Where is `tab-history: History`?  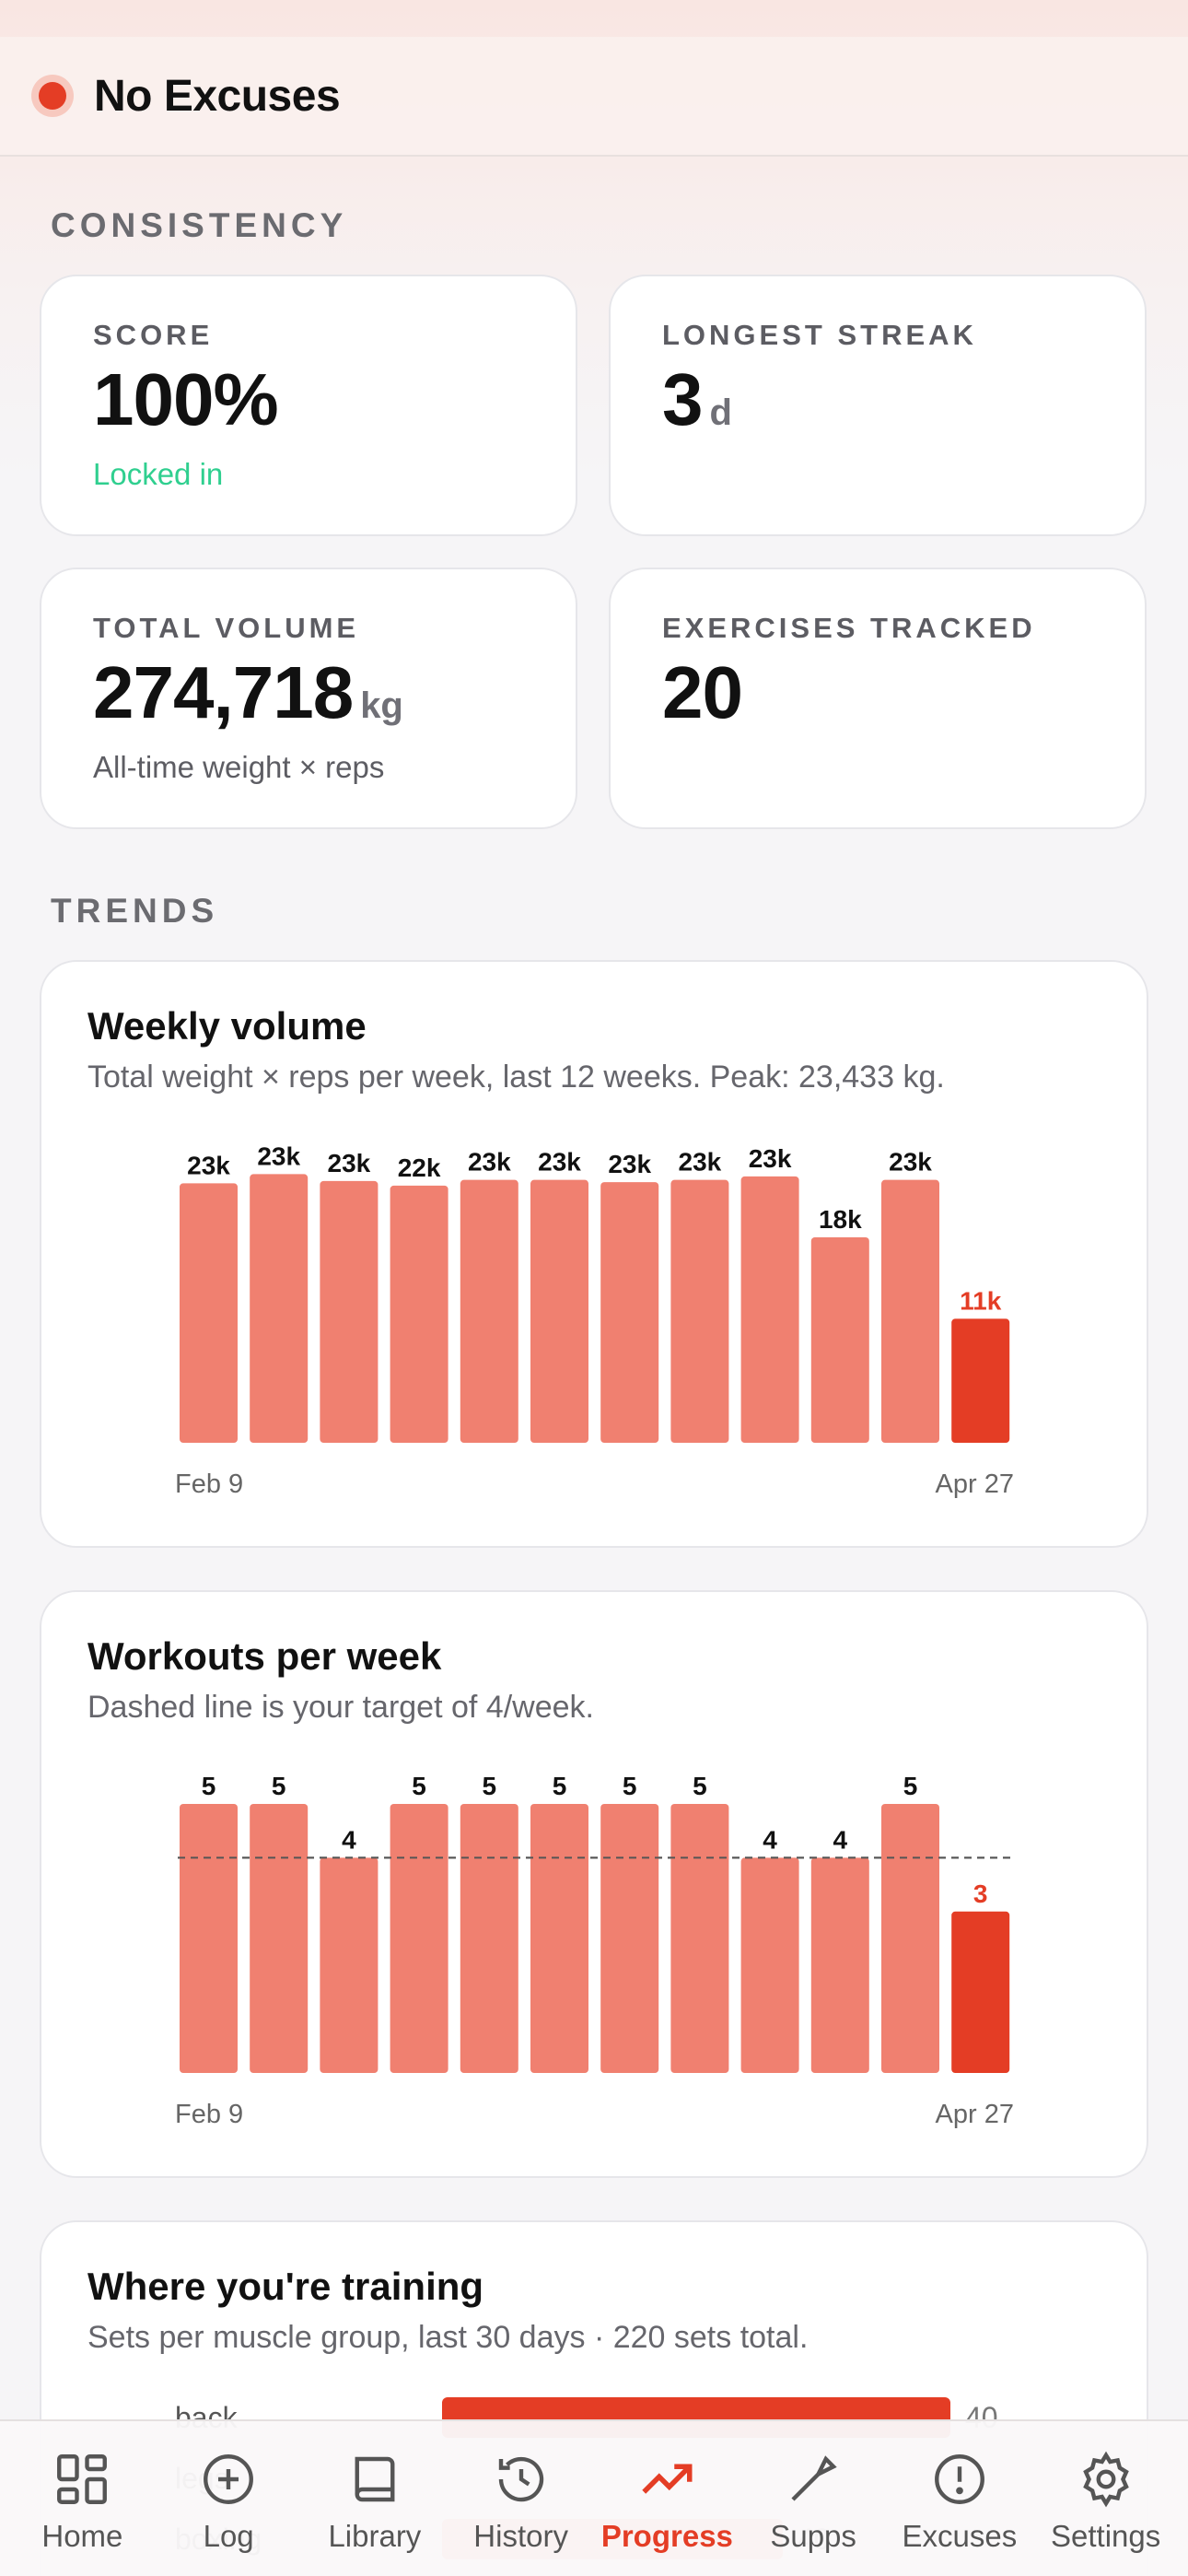 tab-history: History is located at coordinates (521, 2498).